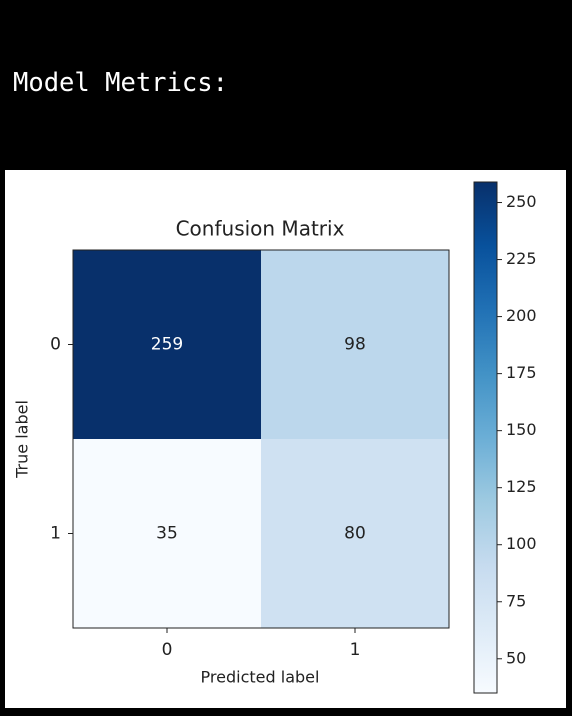 The height and width of the screenshot is (716, 572). Describe the element at coordinates (516, 600) in the screenshot. I see `colorbar-tick-label: 75` at that location.